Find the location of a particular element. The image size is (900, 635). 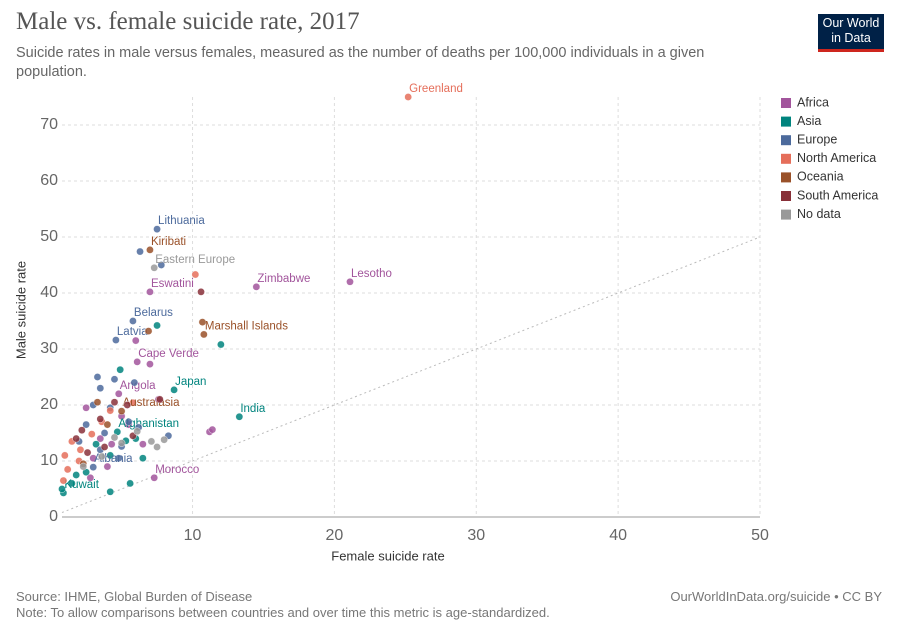

y-tick-label: 40 is located at coordinates (49, 292).